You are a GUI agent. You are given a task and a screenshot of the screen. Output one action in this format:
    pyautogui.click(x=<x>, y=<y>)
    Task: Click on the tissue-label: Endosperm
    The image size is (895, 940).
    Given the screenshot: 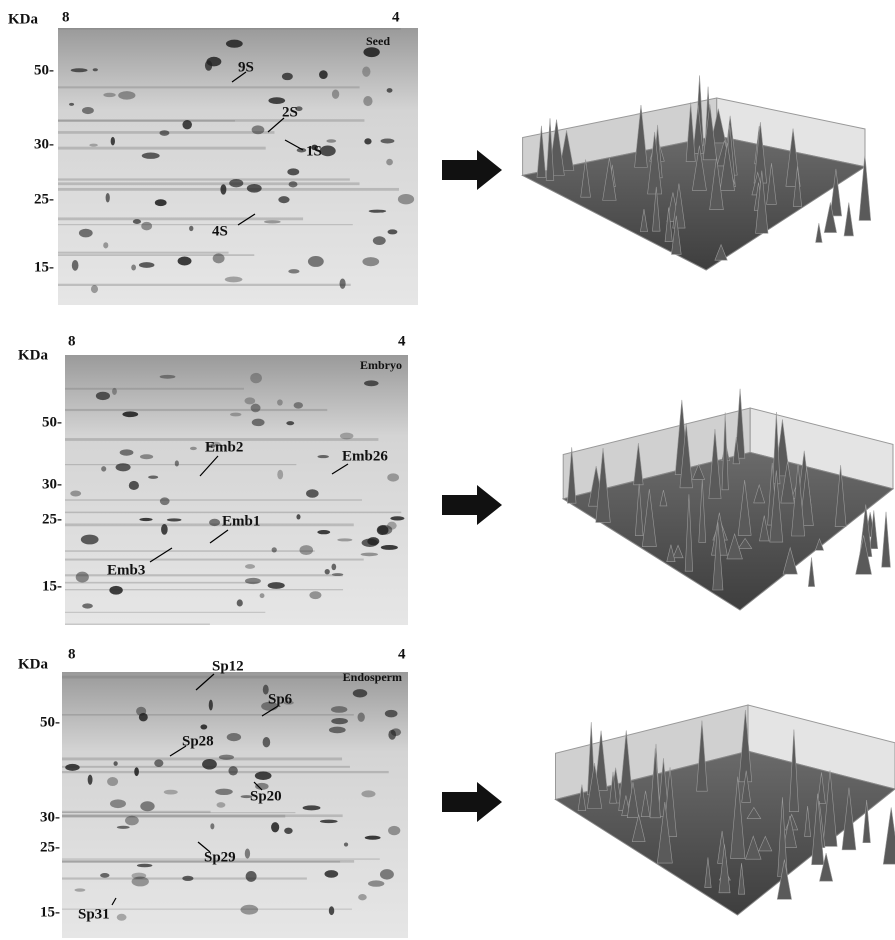 What is the action you would take?
    pyautogui.click(x=372, y=677)
    